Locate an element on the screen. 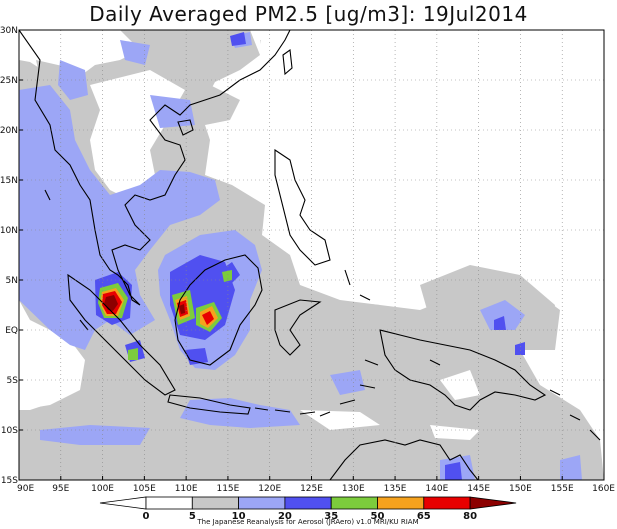 The image size is (617, 529). lon-tick-label: 130E is located at coordinates (353, 489).